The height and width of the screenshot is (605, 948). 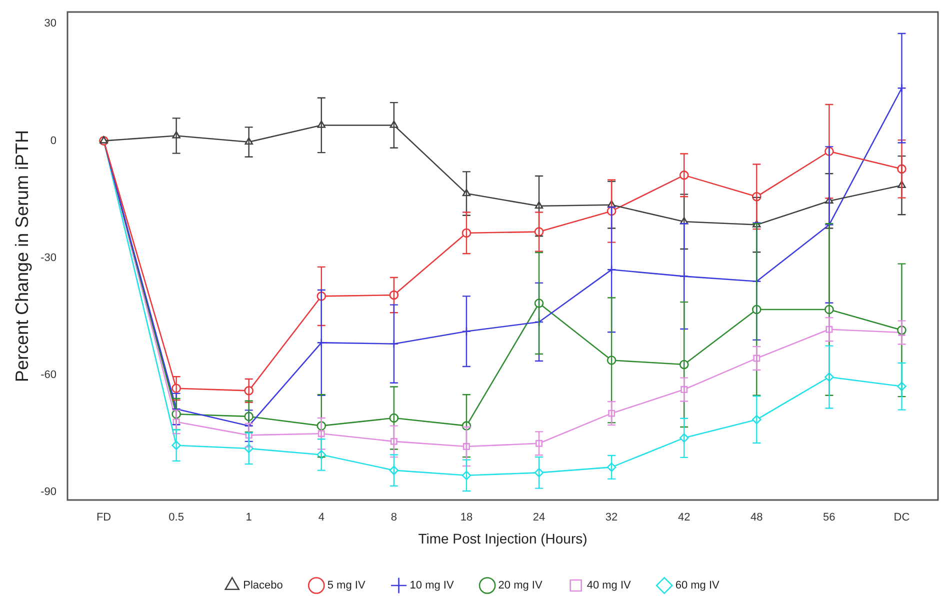 What do you see at coordinates (520, 586) in the screenshot?
I see `legend-label: 20 mg IV` at bounding box center [520, 586].